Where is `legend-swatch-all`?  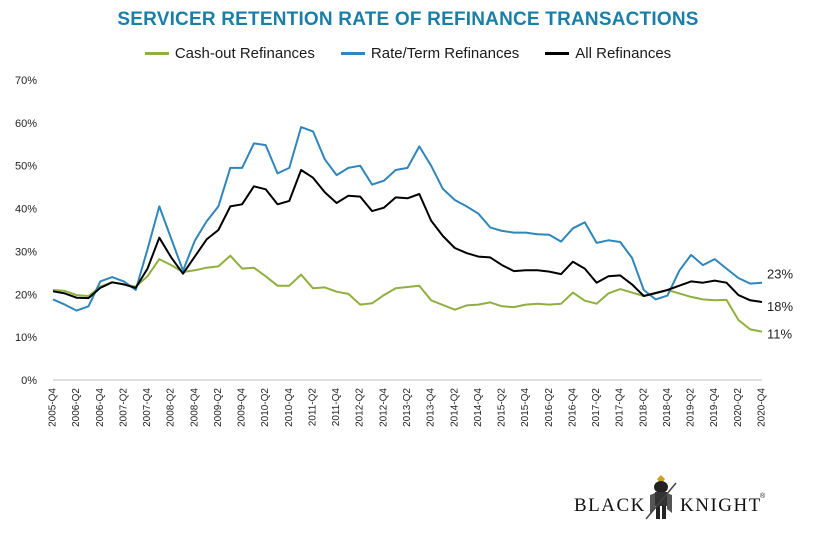
legend-swatch-all is located at coordinates (557, 53).